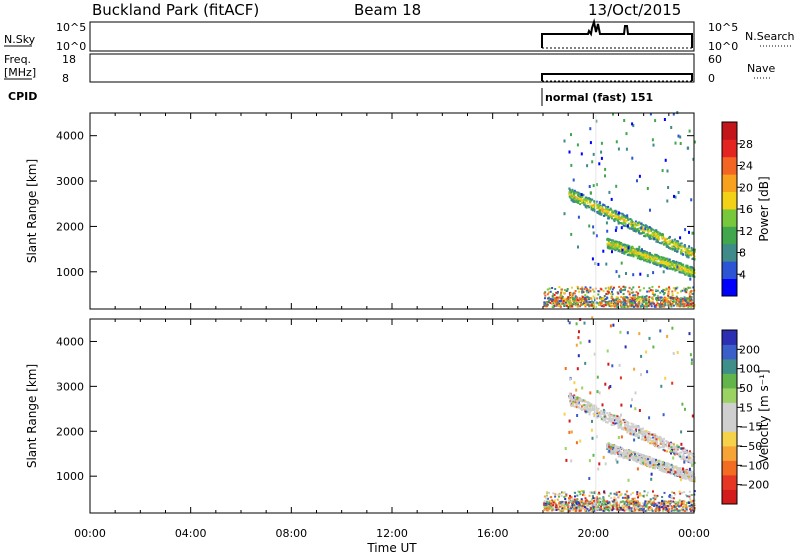  I want to click on colorbar-tick-label: 8, so click(742, 253).